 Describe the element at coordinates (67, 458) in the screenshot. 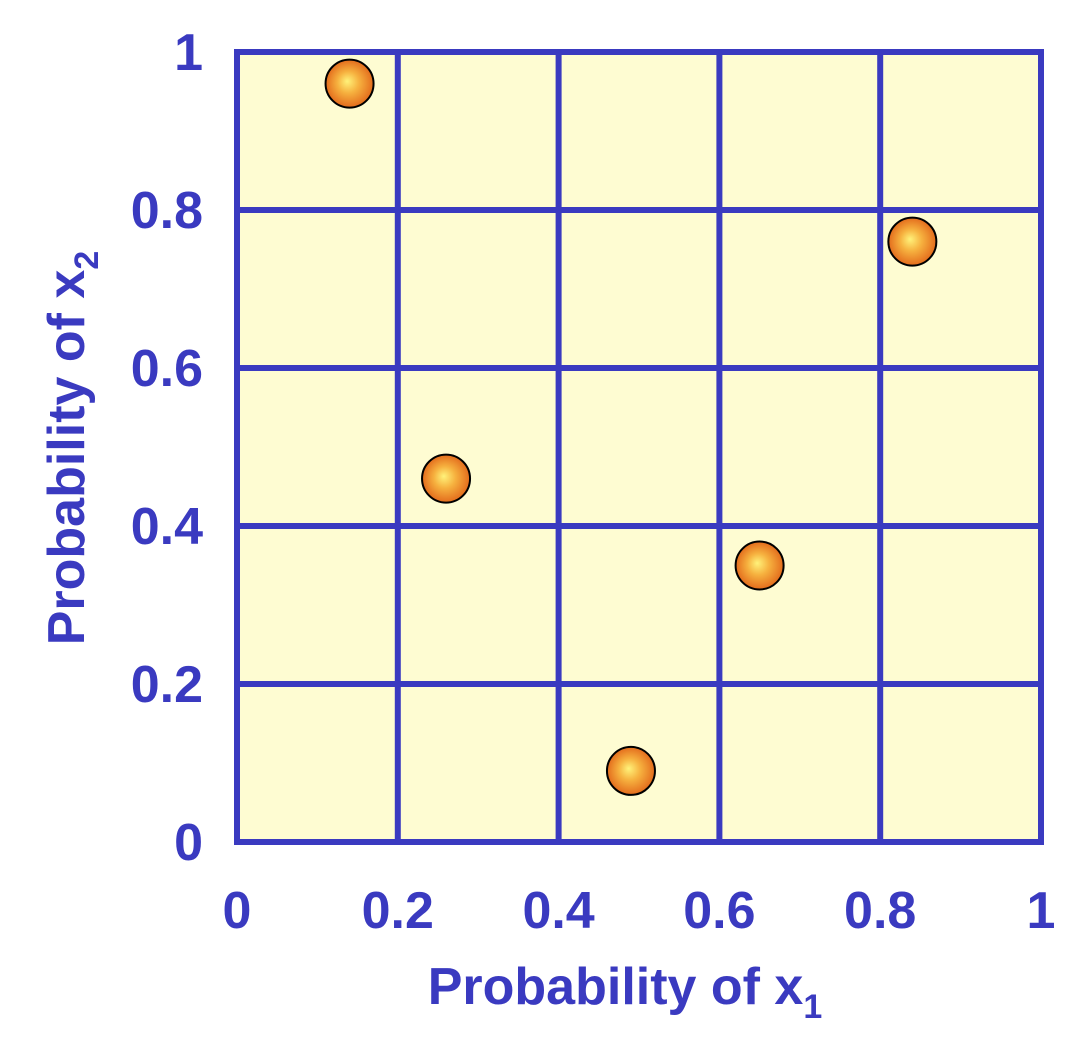

I see `y-axis-title-text: Probability of x` at that location.